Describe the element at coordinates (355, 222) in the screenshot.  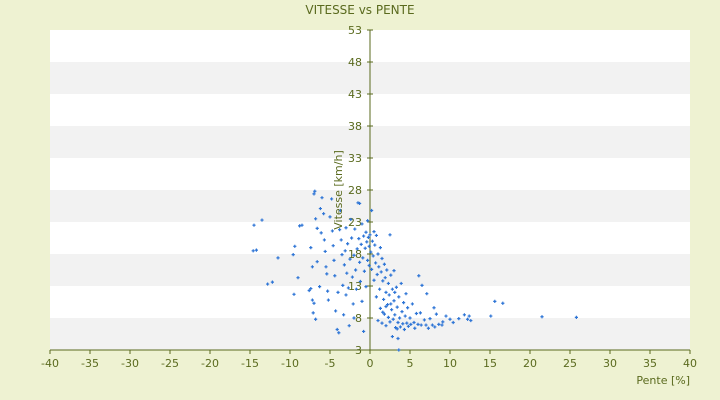
I see `y-tick-label: 23` at that location.